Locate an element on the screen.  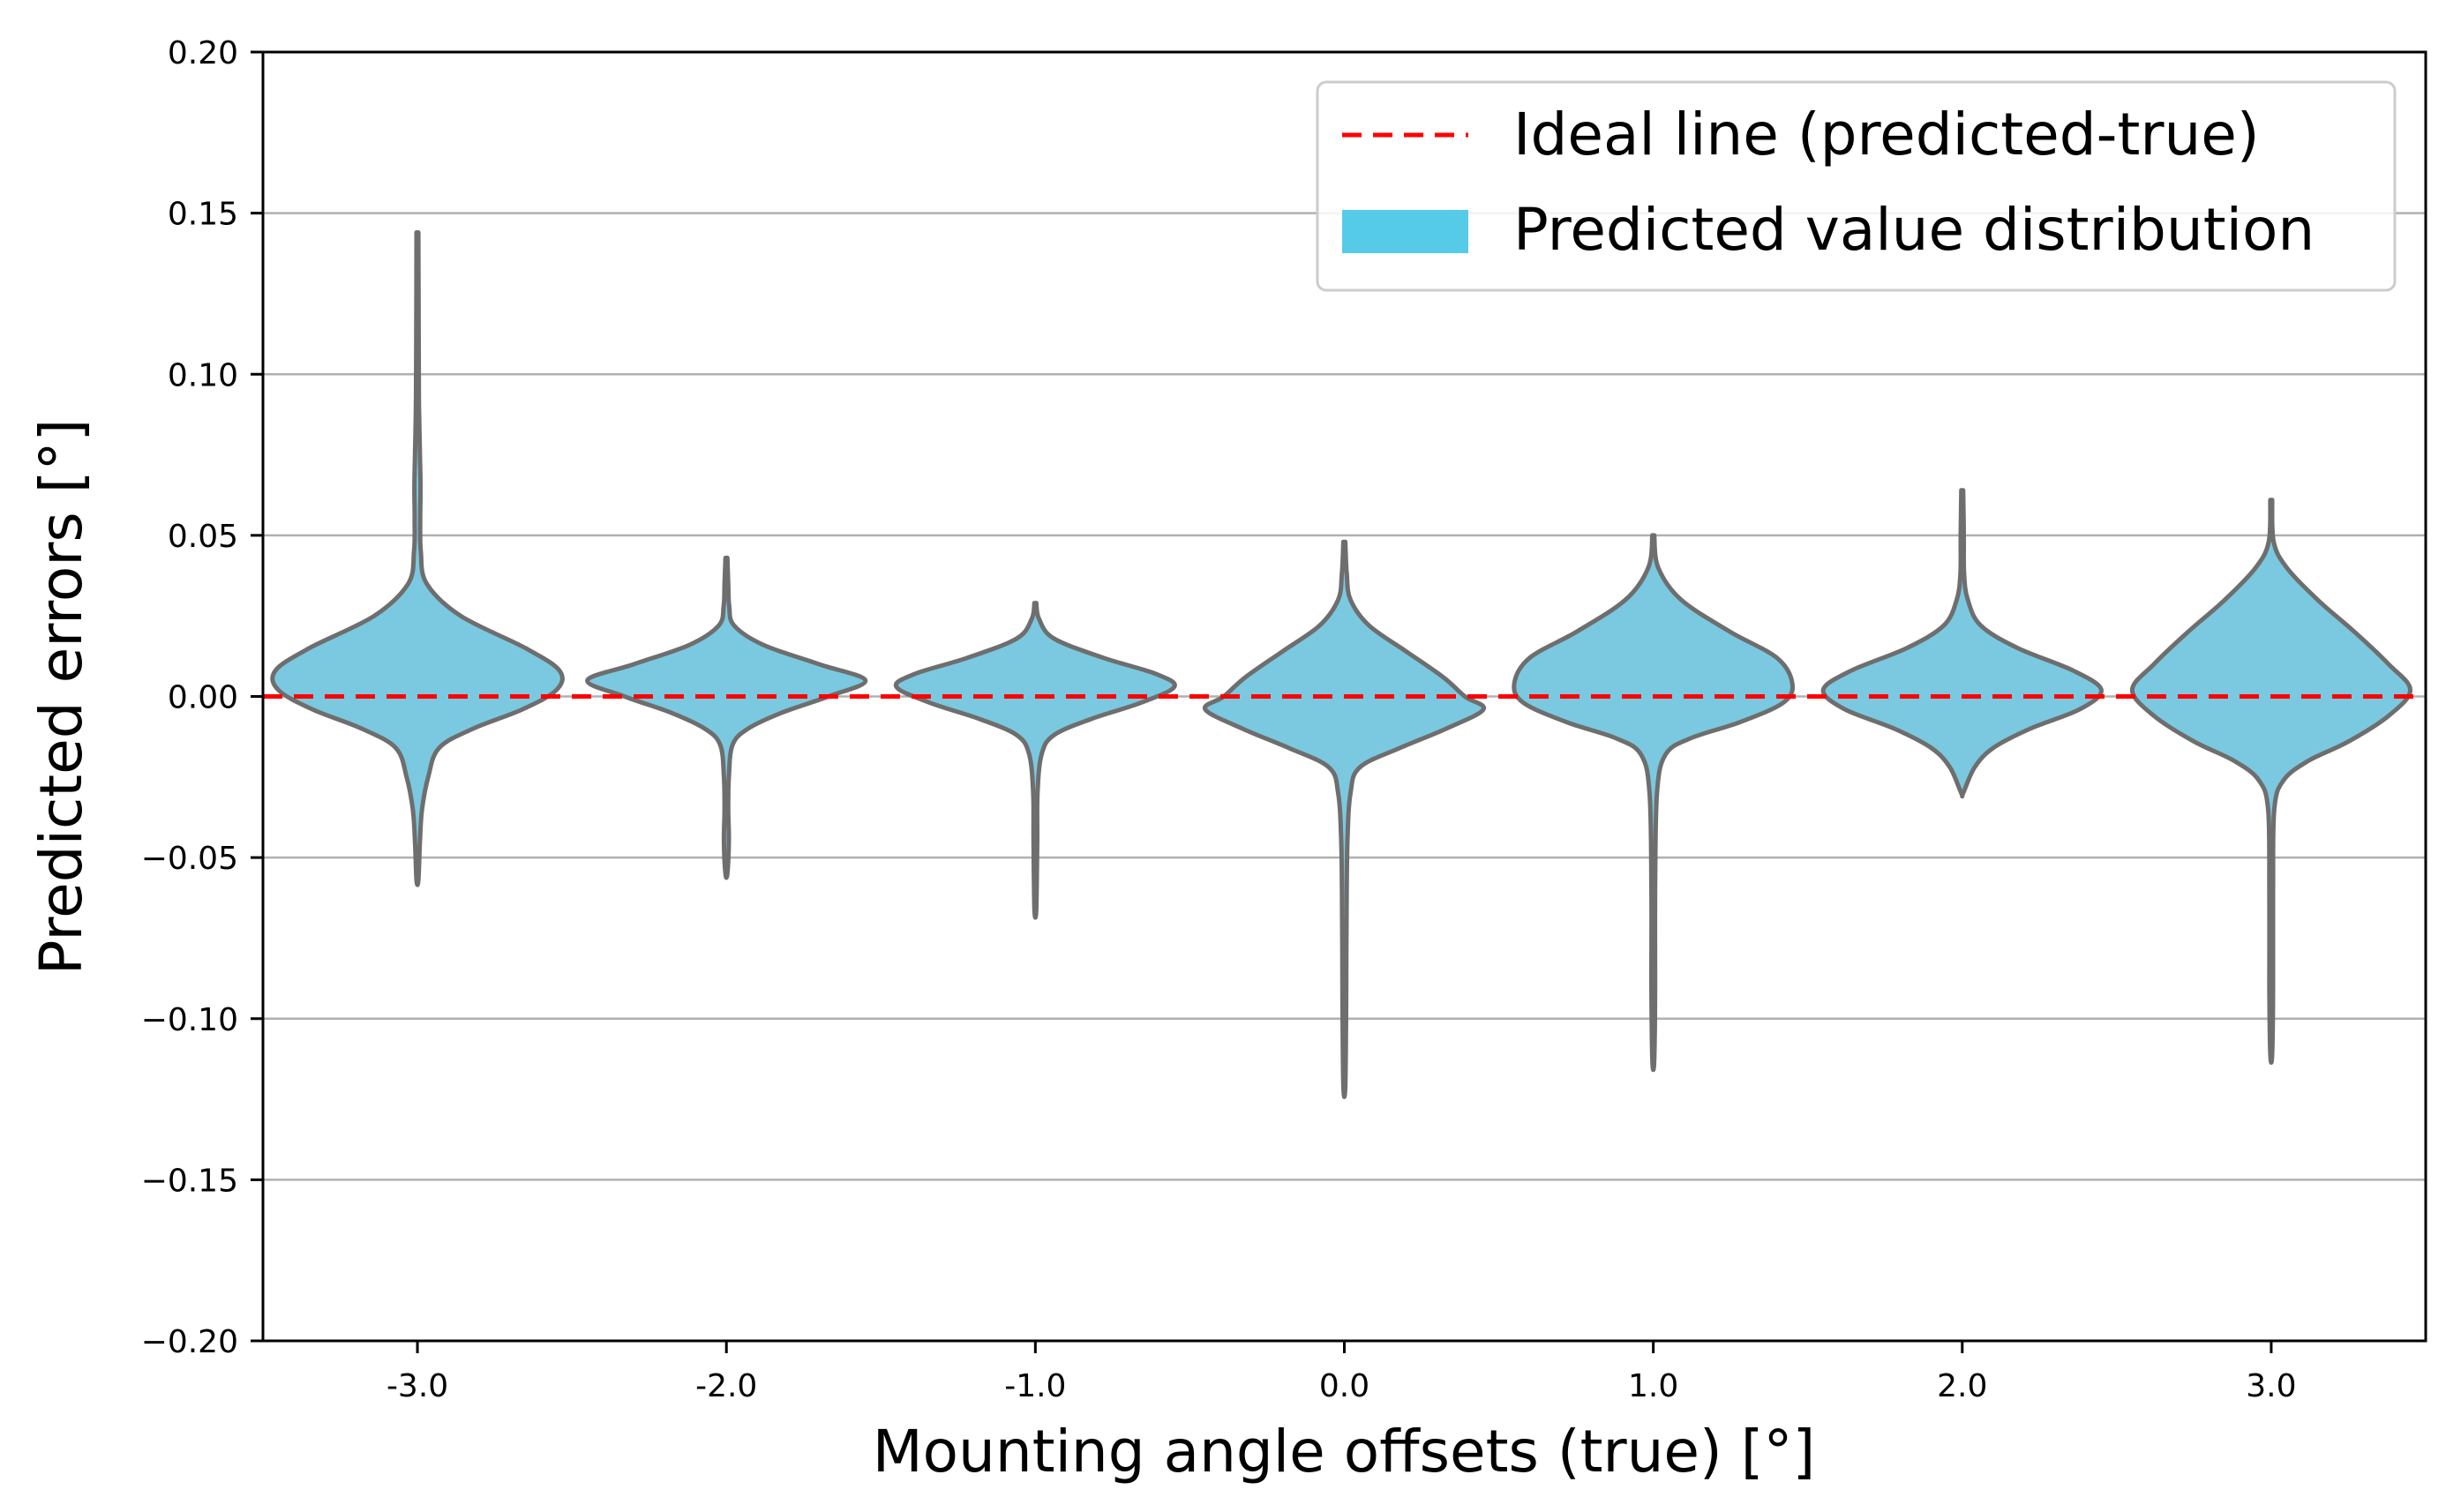
x-axis-ticks: -3.0 -2.0 -1.0 0.0 1.0 2.0 3.0 is located at coordinates (1341, 1372).